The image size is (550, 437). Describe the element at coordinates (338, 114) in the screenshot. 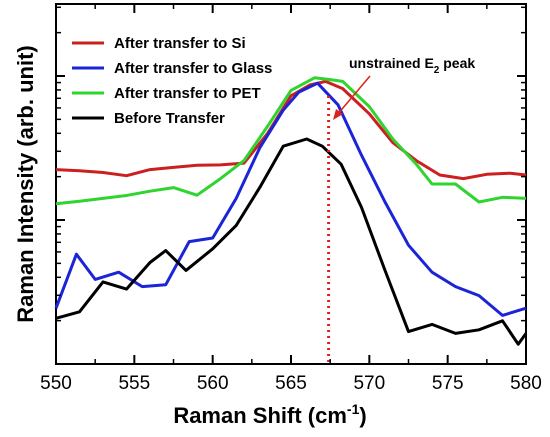

I see `annotation-arrow-head` at that location.